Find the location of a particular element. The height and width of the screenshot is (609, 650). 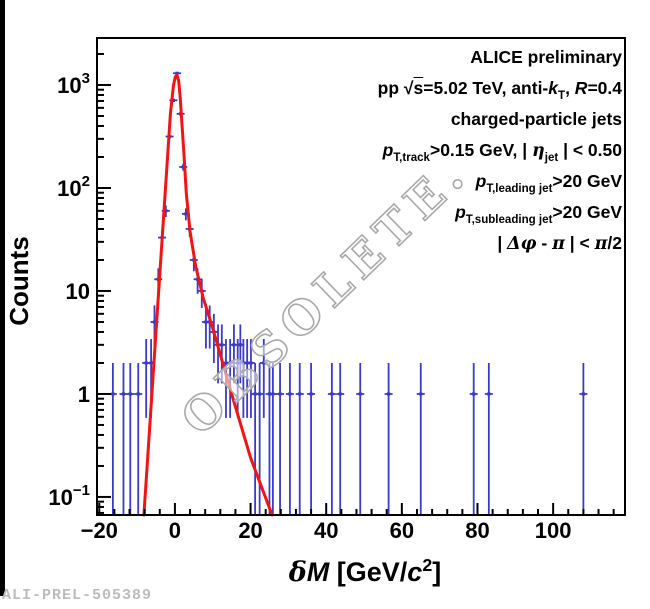

x-tick-label: 0 is located at coordinates (175, 530).